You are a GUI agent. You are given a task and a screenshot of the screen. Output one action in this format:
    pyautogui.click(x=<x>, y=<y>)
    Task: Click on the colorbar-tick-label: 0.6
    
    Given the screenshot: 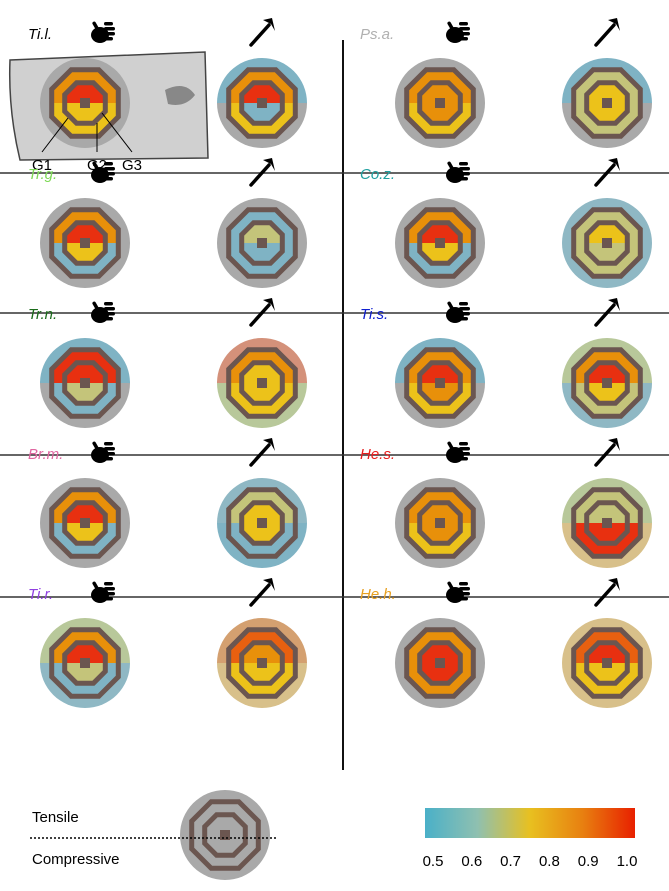 What is the action you would take?
    pyautogui.click(x=471, y=861)
    